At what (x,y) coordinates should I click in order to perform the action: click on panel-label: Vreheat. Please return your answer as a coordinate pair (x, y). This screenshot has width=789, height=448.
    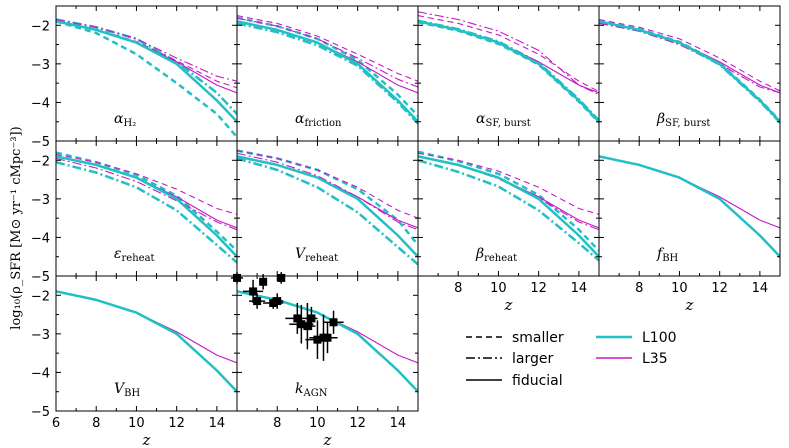
    Looking at the image, I should click on (316, 255).